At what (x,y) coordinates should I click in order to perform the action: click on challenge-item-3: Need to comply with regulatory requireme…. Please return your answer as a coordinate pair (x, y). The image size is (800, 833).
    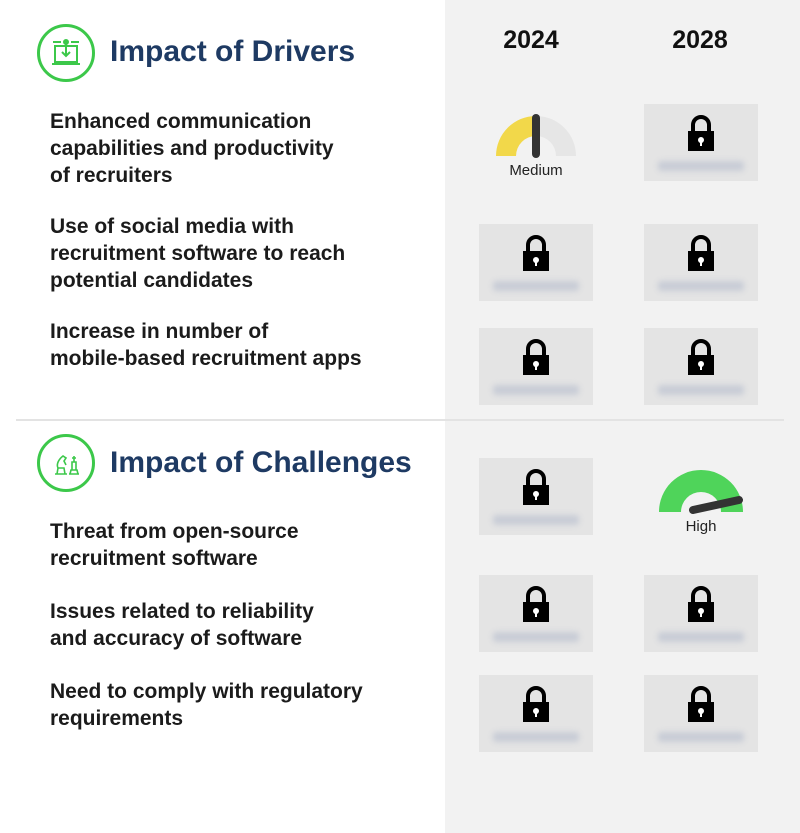
    Looking at the image, I should click on (206, 705).